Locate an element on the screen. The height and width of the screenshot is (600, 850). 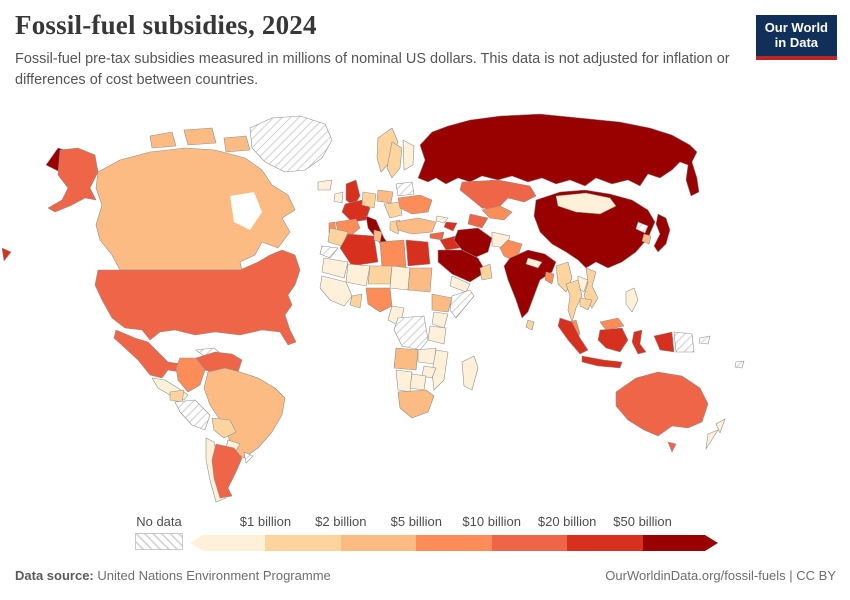
country-china is located at coordinates (594, 229).